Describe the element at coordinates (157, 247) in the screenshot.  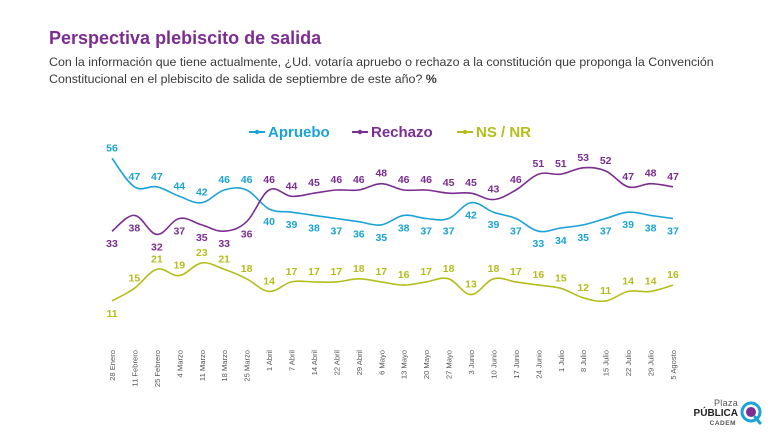
I see `data-label-rechazo: 32` at that location.